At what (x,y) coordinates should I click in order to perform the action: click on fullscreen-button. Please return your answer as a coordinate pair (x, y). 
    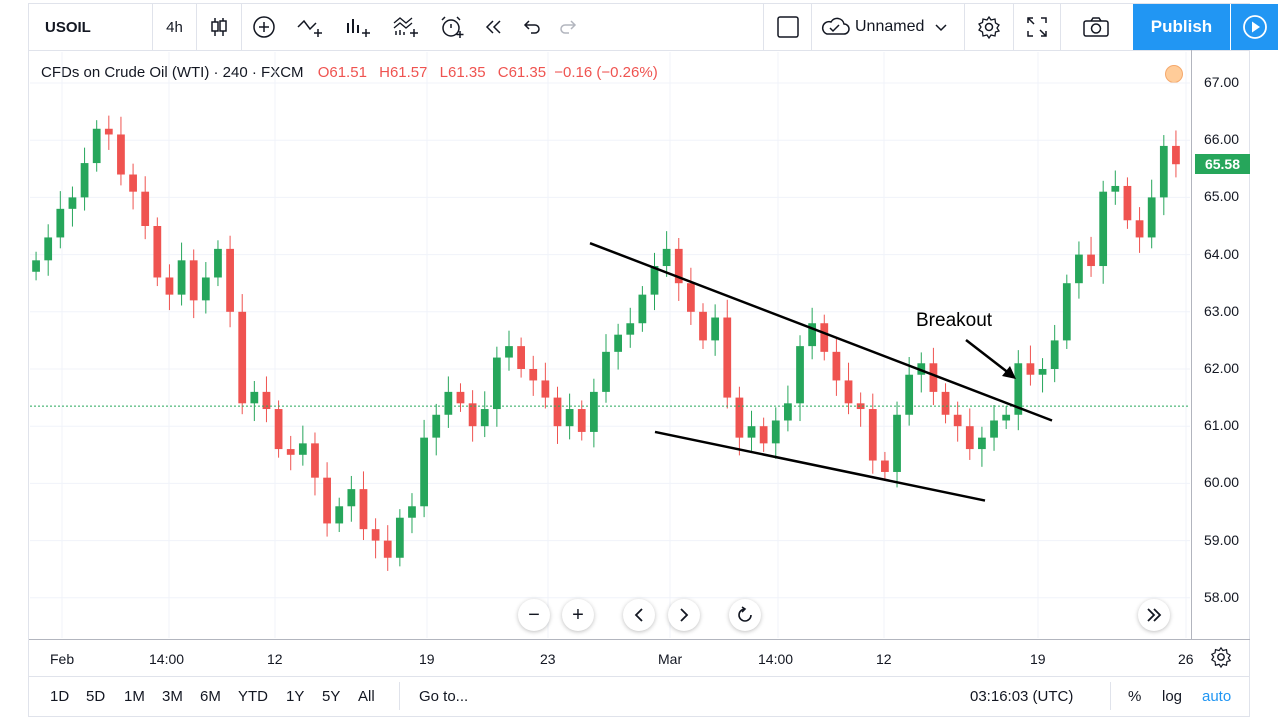
    Looking at the image, I should click on (1037, 27).